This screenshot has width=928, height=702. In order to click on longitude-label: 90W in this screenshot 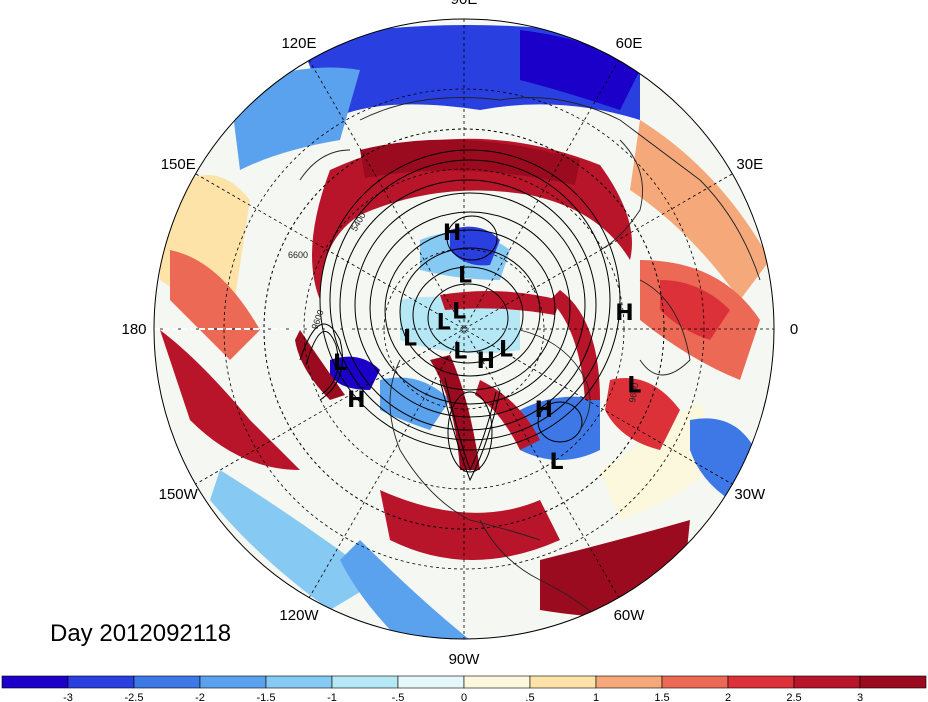, I will do `click(465, 659)`.